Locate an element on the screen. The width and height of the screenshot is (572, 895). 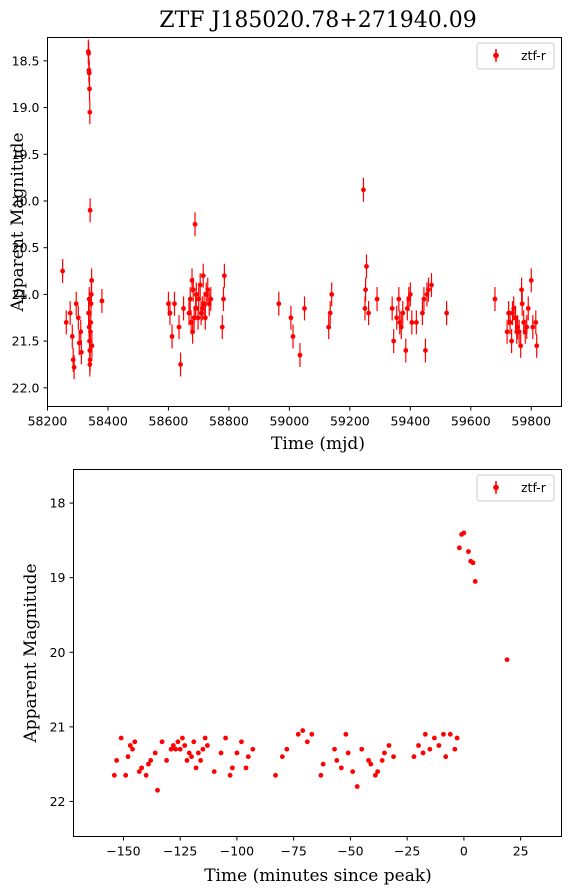
y-axis-label: Apparent Magnitude is located at coordinates (31, 653).